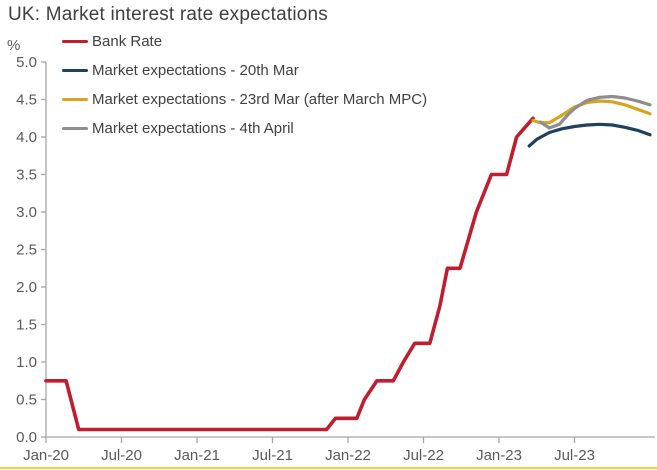  I want to click on legend-item-expectations-4th-april: Market expectations - 4th April, so click(244, 128).